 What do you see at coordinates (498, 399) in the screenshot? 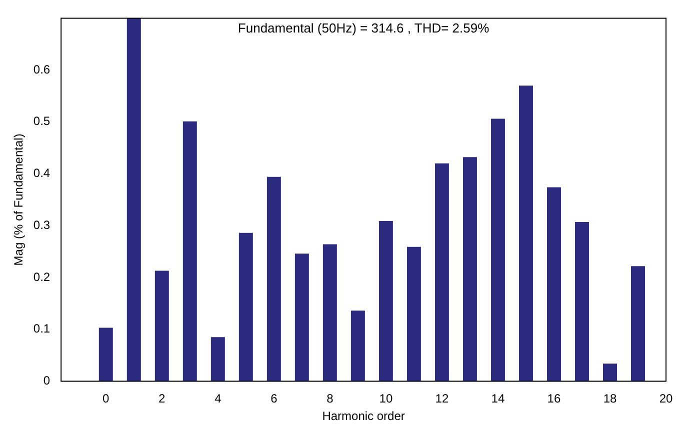
I see `x-tick-label: 14` at bounding box center [498, 399].